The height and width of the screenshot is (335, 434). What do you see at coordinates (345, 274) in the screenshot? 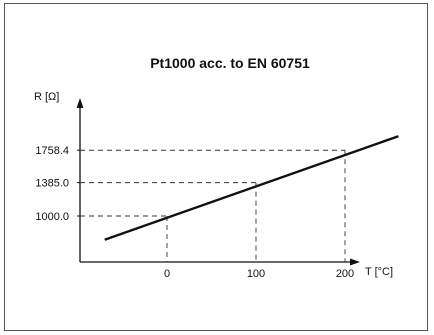
I see `x-tick-label-2: 200` at bounding box center [345, 274].